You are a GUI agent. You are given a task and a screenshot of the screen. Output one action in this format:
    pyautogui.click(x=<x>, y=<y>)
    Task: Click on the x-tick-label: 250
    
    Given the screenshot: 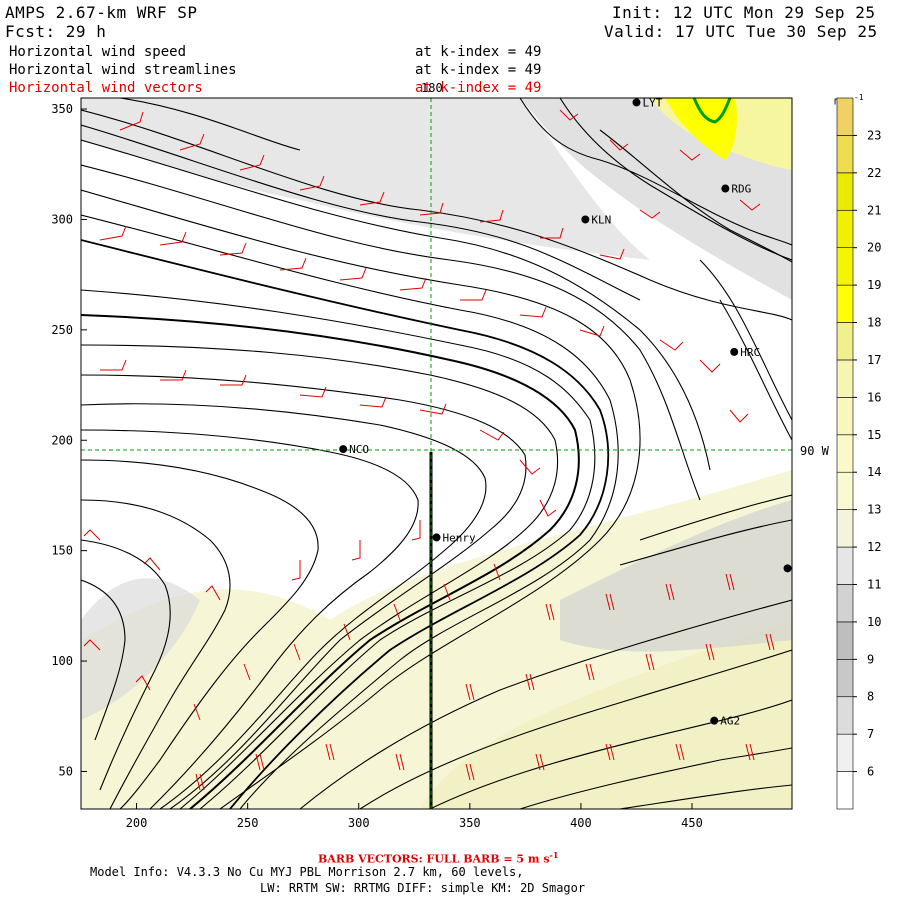 What is the action you would take?
    pyautogui.click(x=248, y=823)
    